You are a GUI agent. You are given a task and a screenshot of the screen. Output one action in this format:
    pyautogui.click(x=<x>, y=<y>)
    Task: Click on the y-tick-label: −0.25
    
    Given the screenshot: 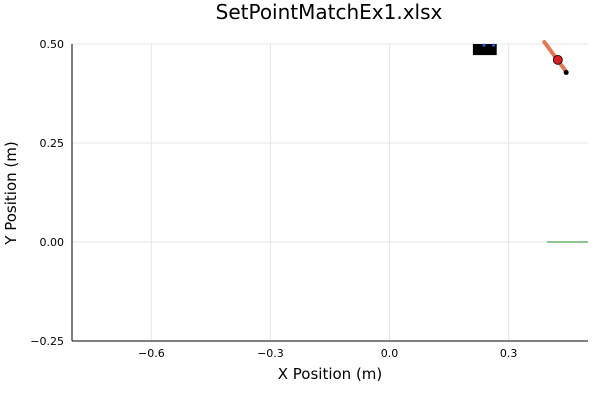 What is the action you would take?
    pyautogui.click(x=47, y=341)
    